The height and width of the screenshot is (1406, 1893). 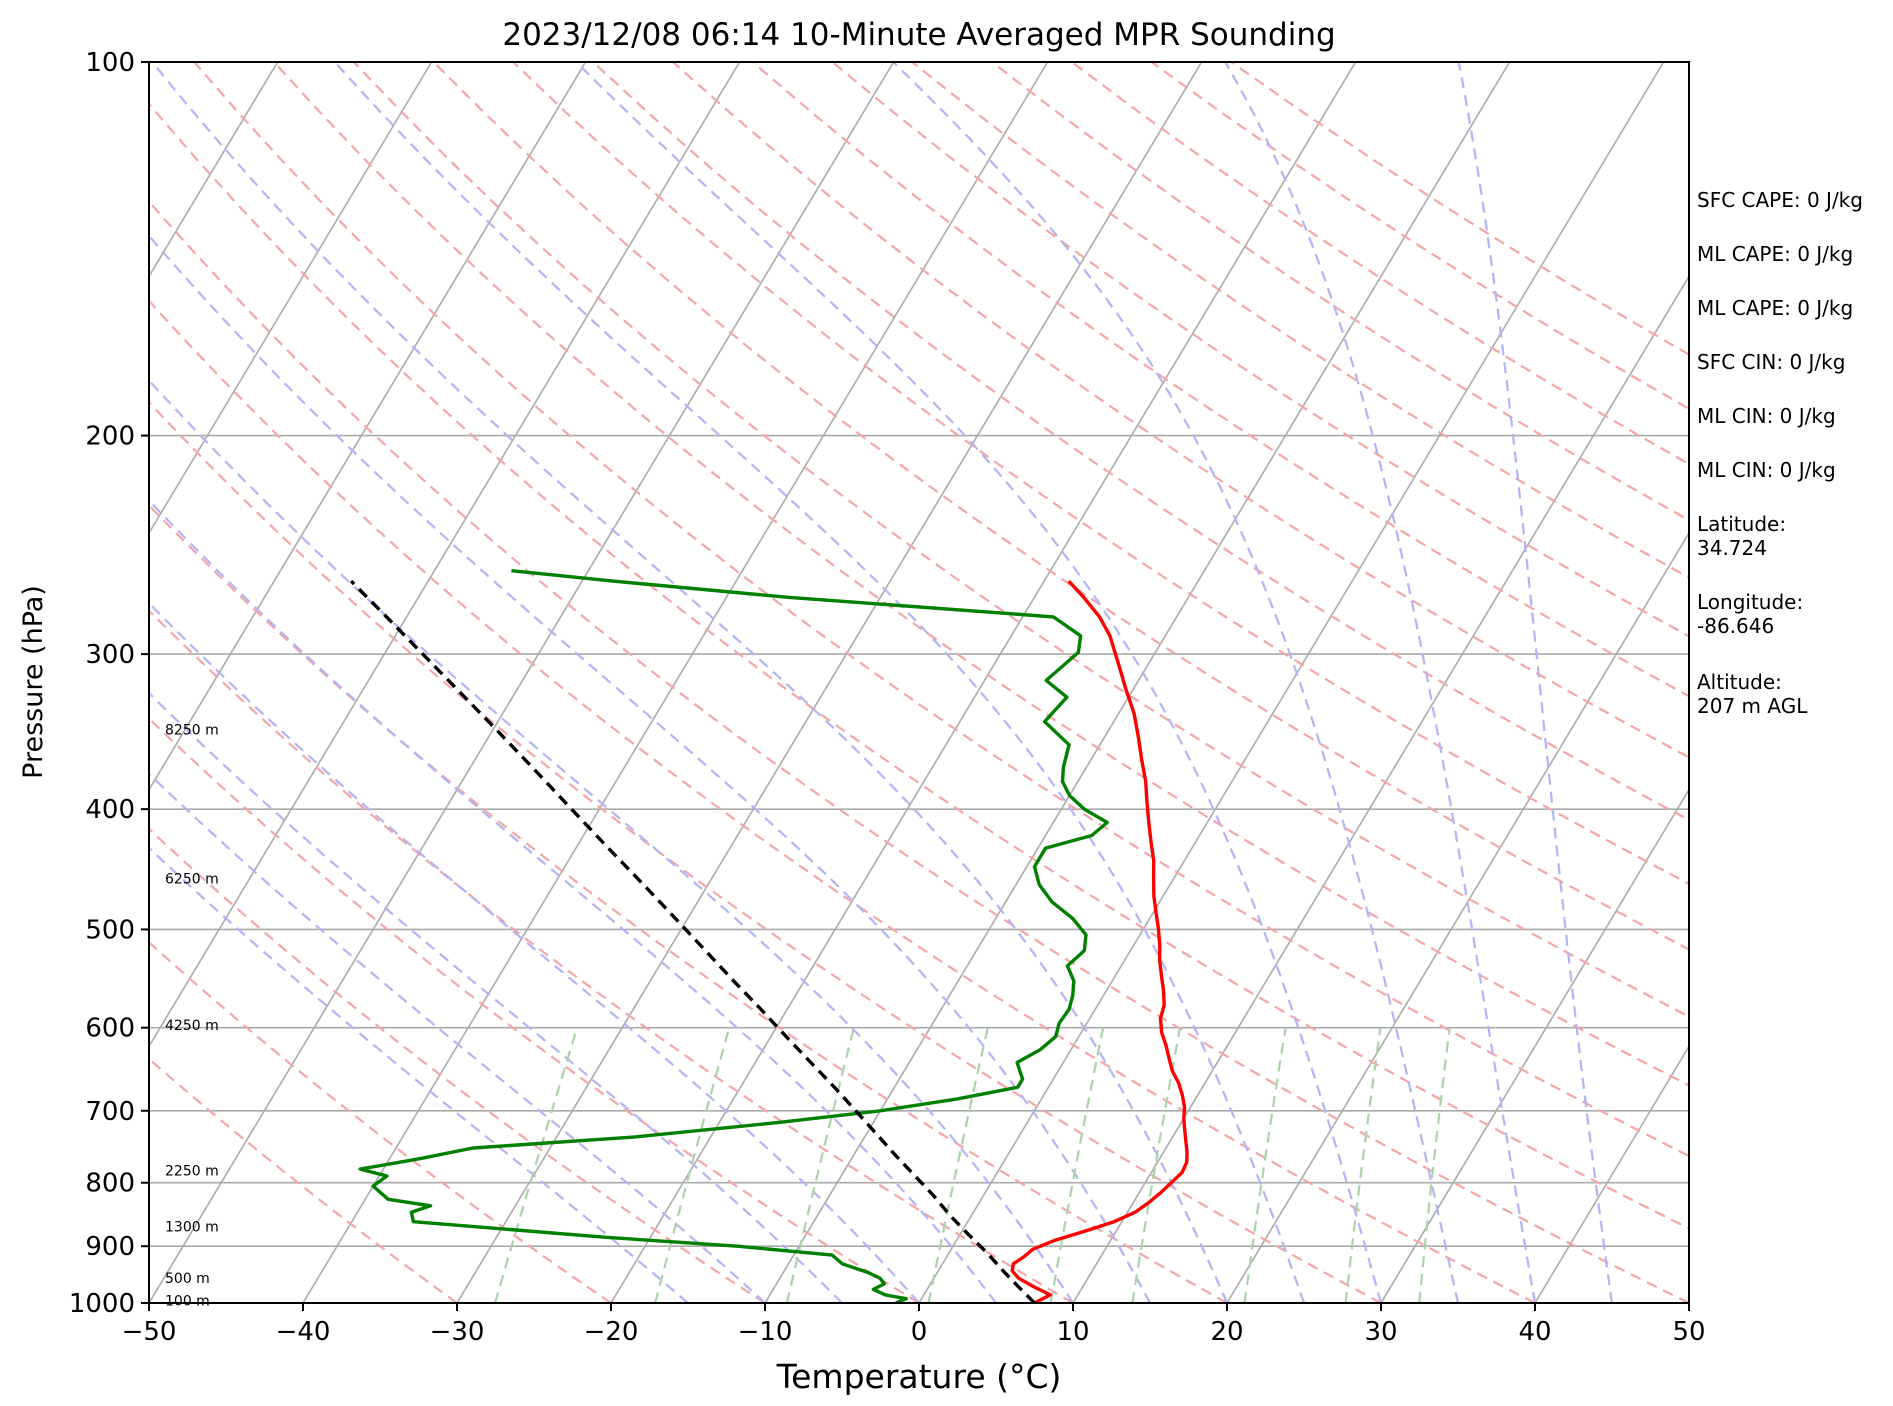 What do you see at coordinates (1099, 941) in the screenshot?
I see `temperature-profile` at bounding box center [1099, 941].